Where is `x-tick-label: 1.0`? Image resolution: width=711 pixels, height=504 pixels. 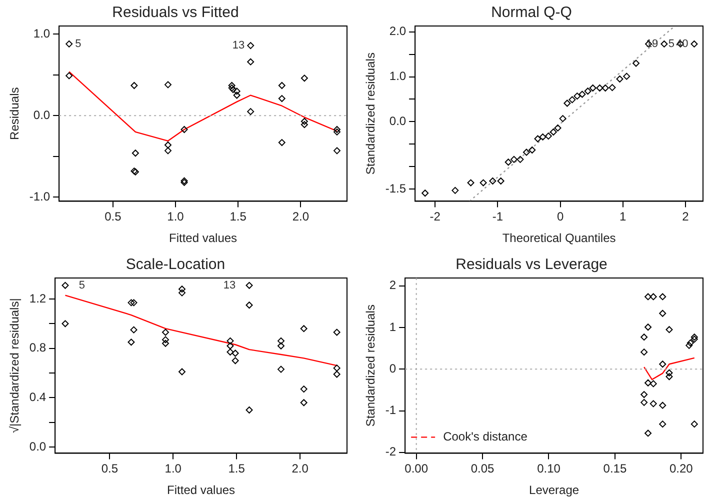 x-tick-label: 1.0 is located at coordinates (173, 469).